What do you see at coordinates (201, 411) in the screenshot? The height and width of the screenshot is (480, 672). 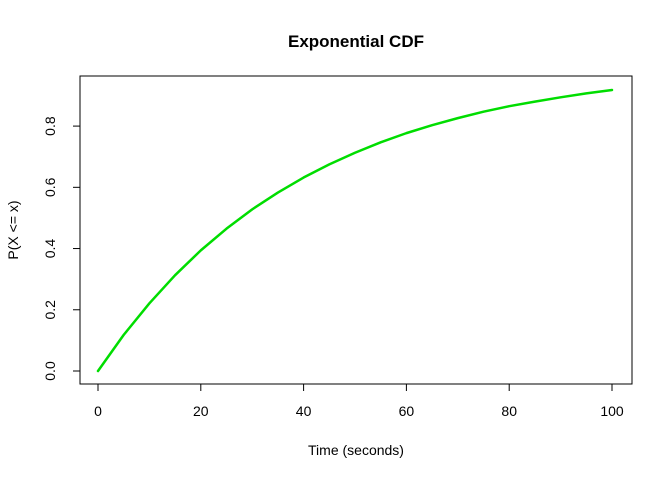 I see `x-tick-label: 20` at bounding box center [201, 411].